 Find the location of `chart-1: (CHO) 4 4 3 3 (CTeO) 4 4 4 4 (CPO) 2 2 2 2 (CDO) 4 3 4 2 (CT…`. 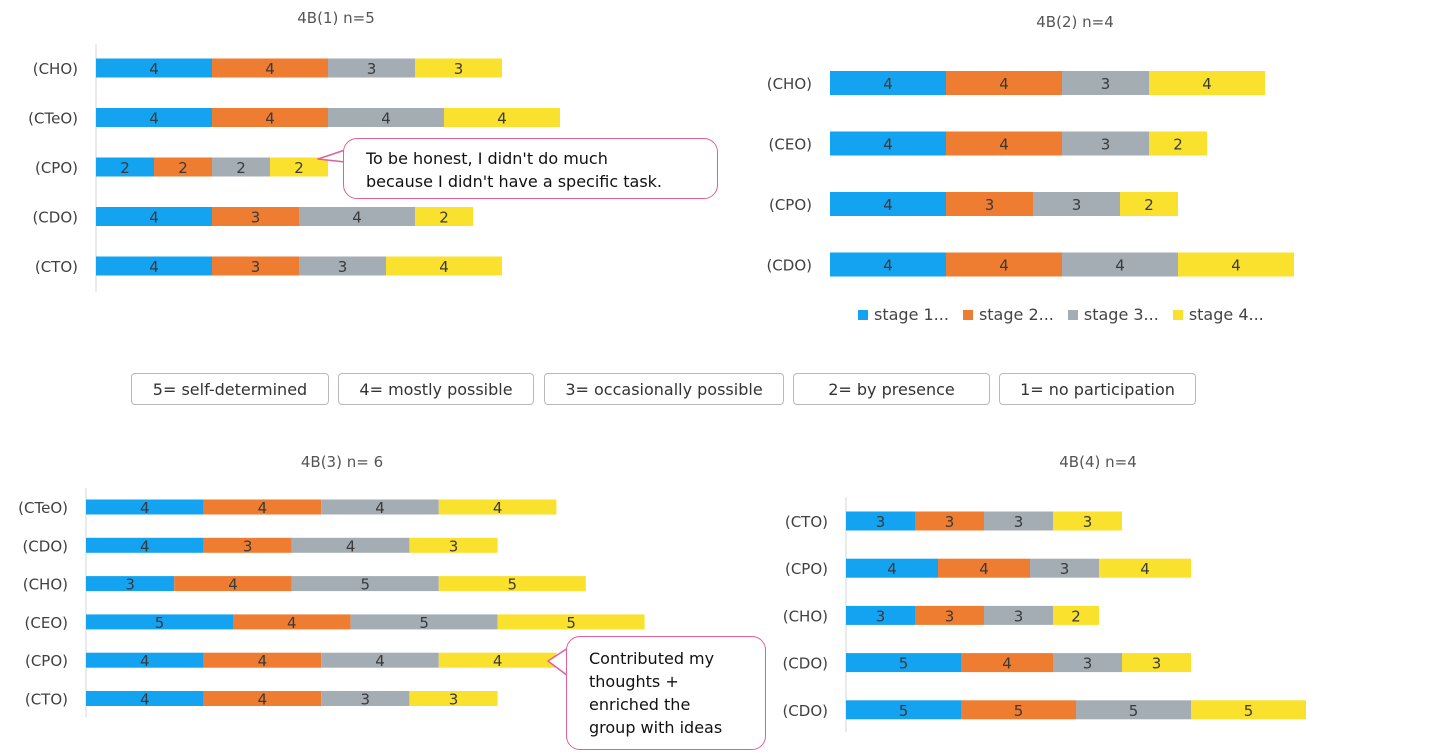

chart-1: (CHO) 4 4 3 3 (CTeO) 4 4 4 4 (CPO) 2 2 2 2 (CDO) 4 3 4 2 (CT… is located at coordinates (294, 168).